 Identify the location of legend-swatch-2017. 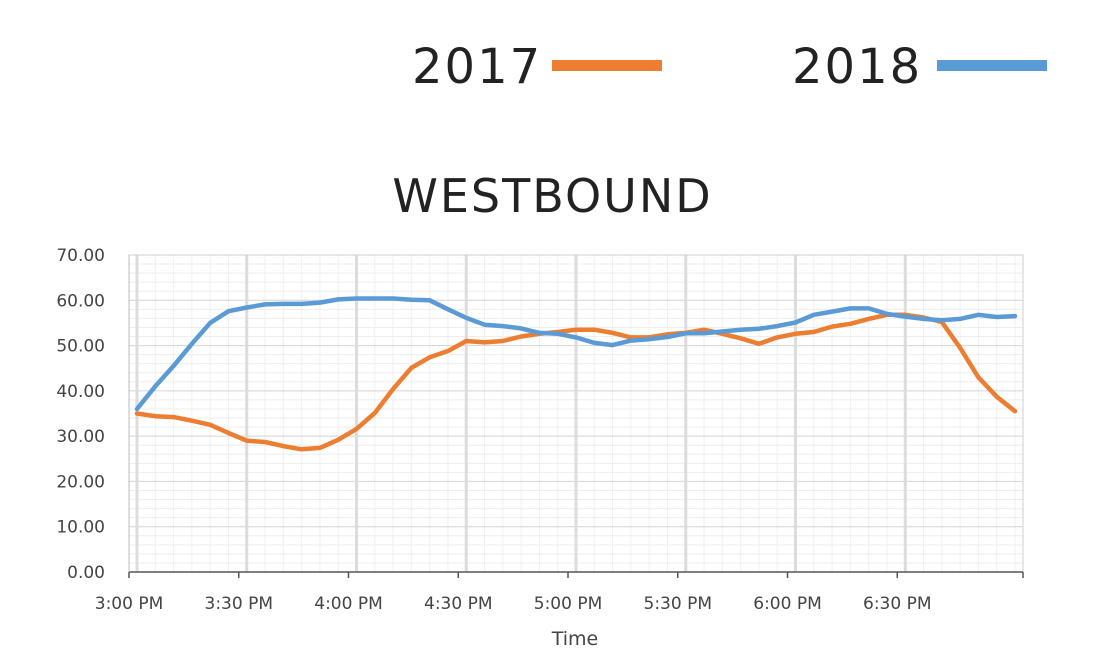
(607, 65).